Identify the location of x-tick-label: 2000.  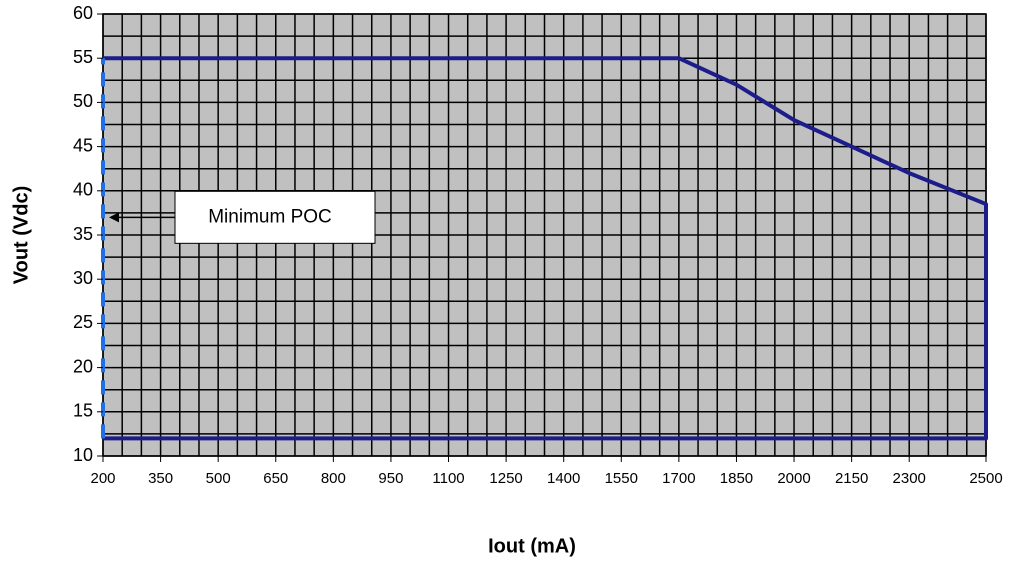
(793, 478).